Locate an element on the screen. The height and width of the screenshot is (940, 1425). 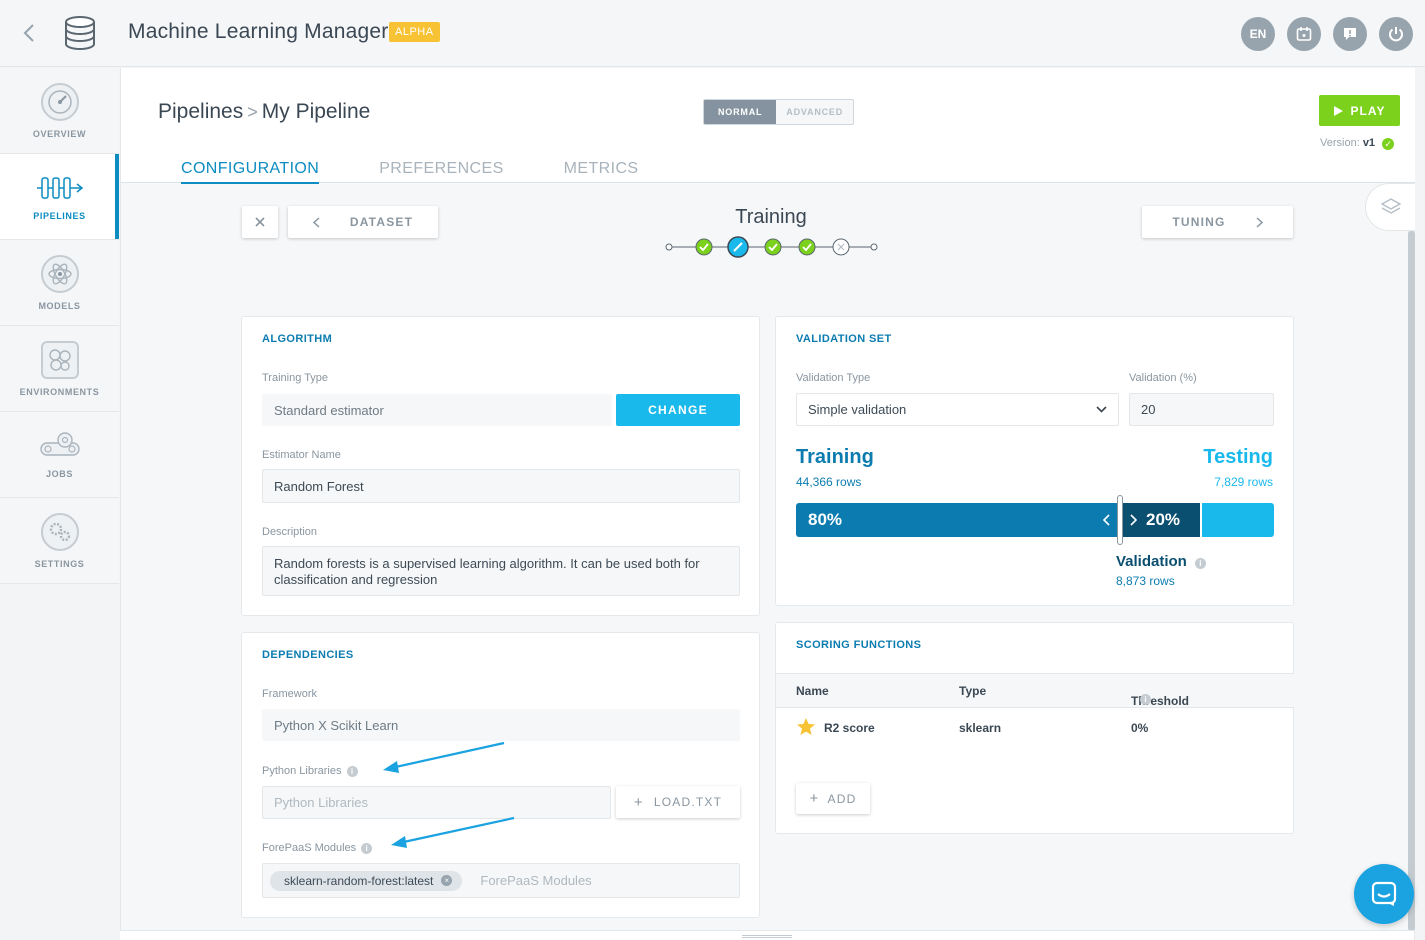
breadcrumb-root: Pipelines is located at coordinates (201, 111).